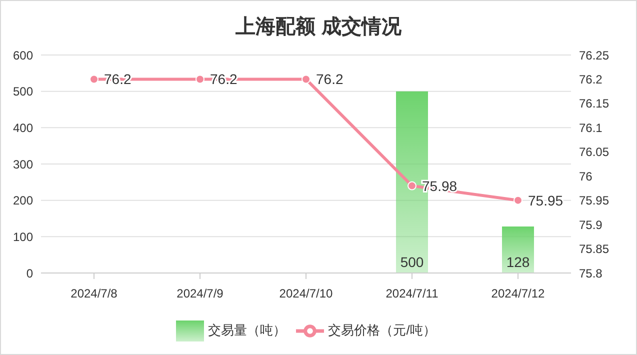  I want to click on y2-tick-label: 76.1, so click(591, 127).